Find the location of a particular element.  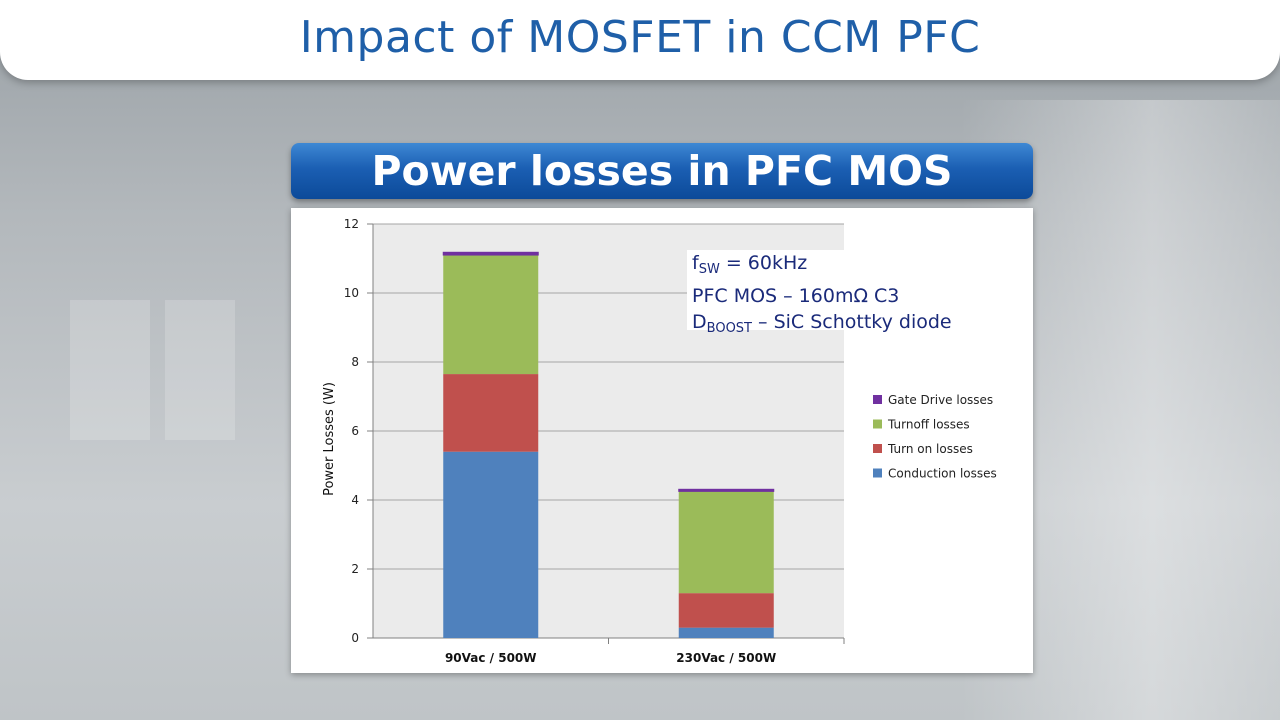

legend-label: Conduction losses is located at coordinates (942, 474).